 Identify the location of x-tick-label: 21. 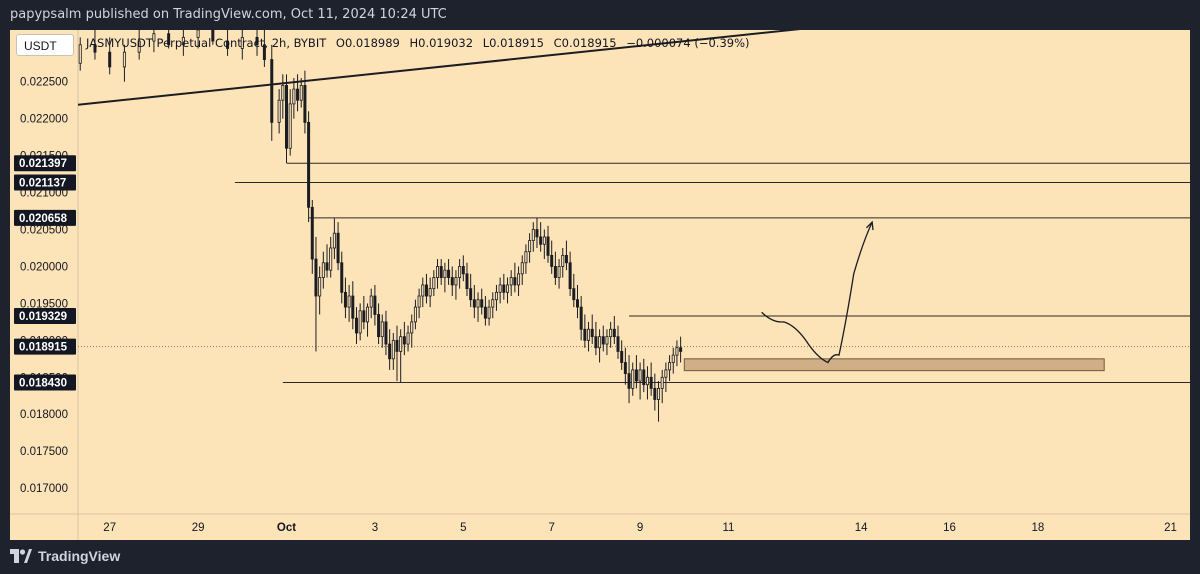
(1170, 528).